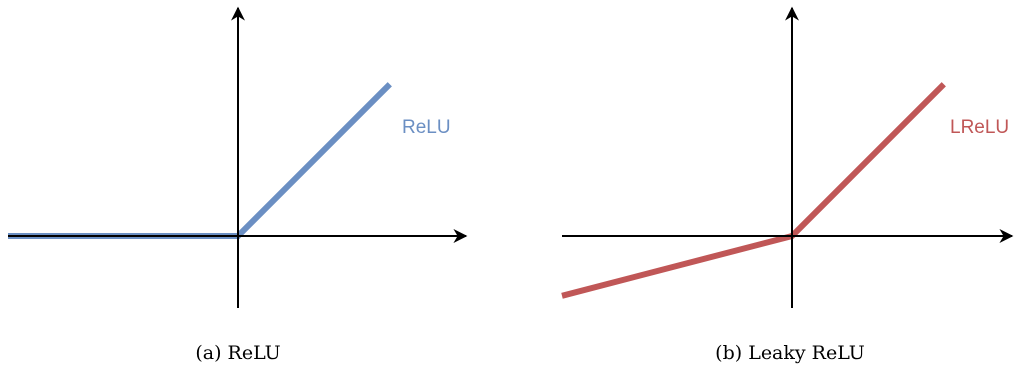  What do you see at coordinates (237, 353) in the screenshot?
I see `relu-caption: (a) ReLU` at bounding box center [237, 353].